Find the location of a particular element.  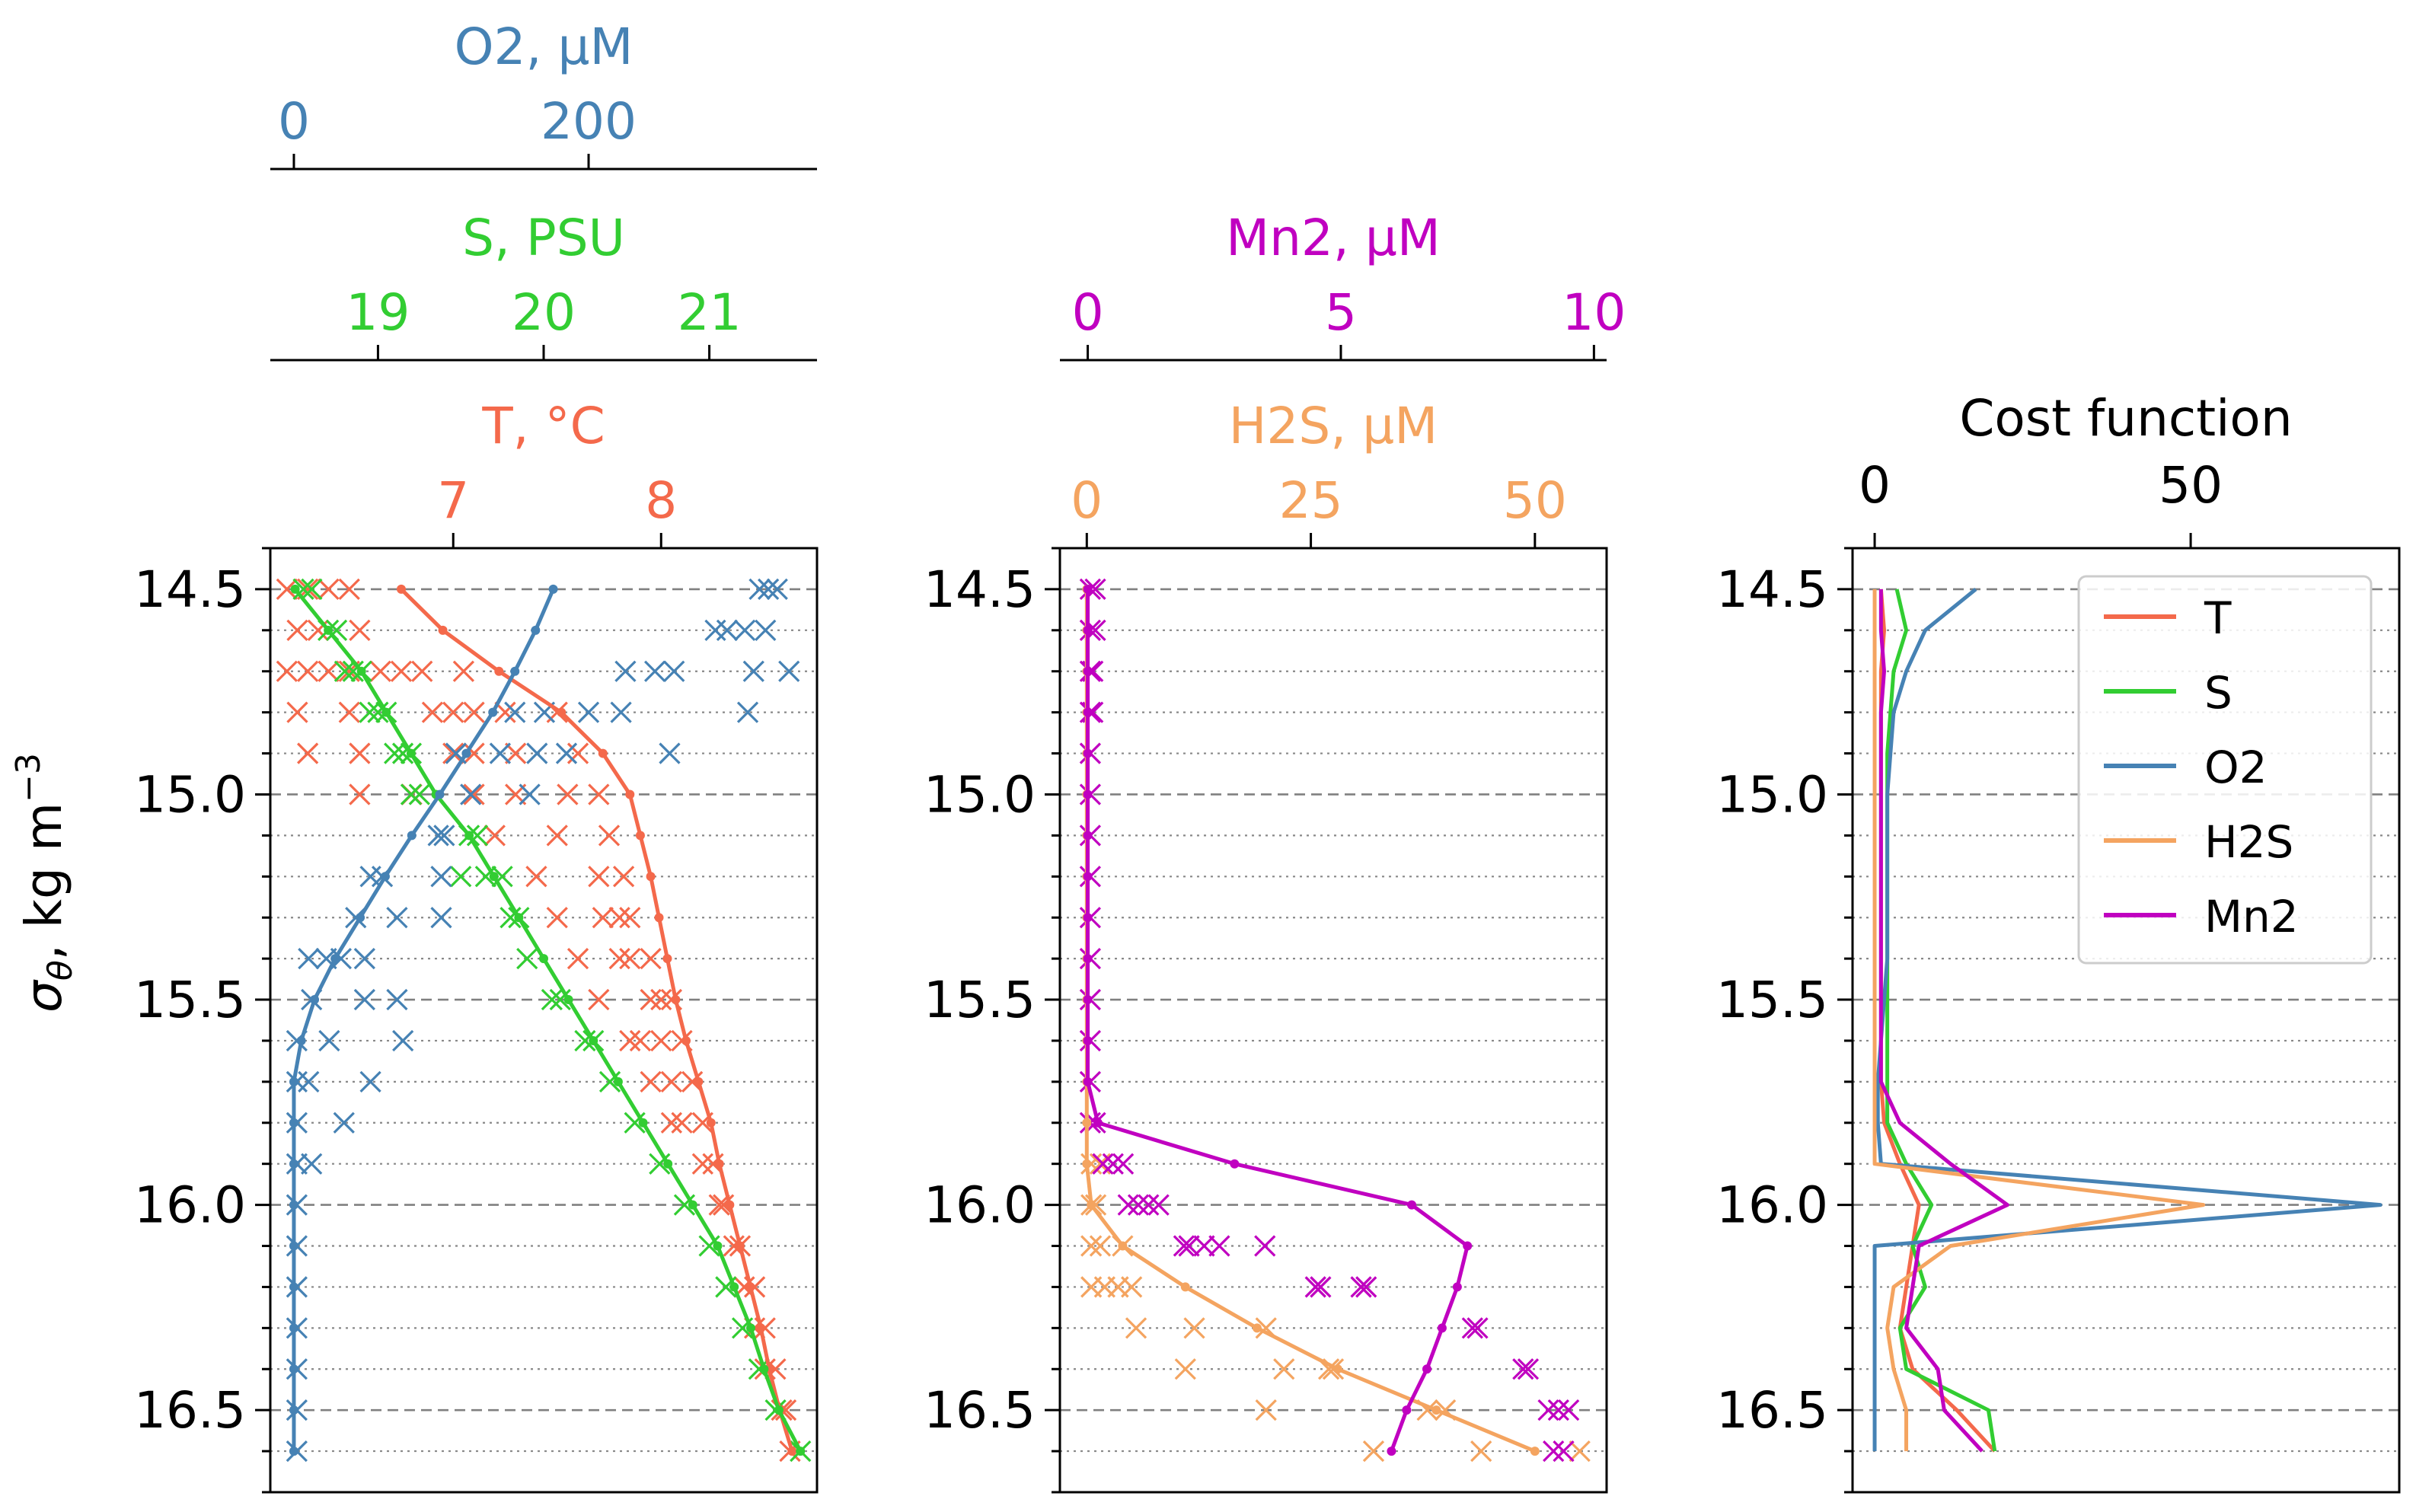

legend-t-label: T is located at coordinates (2218, 618).